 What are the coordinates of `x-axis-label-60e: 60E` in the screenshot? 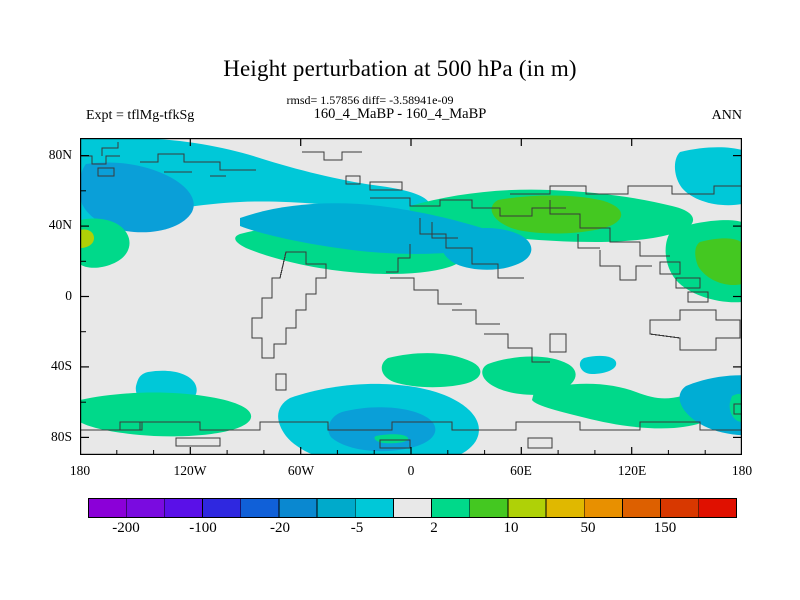 It's located at (521, 470).